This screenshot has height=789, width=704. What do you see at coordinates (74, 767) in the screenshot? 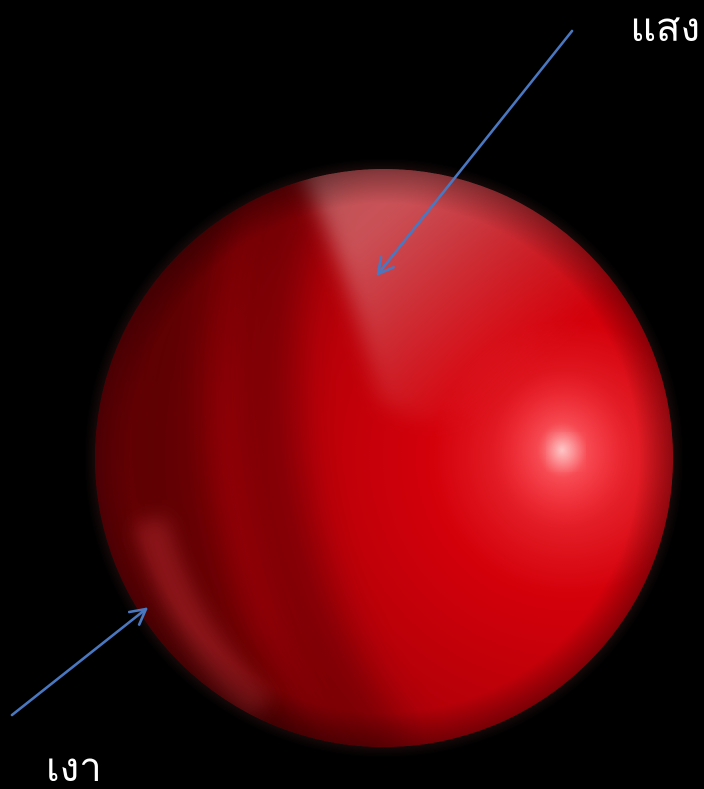
I see `shadow-label: เงา` at bounding box center [74, 767].